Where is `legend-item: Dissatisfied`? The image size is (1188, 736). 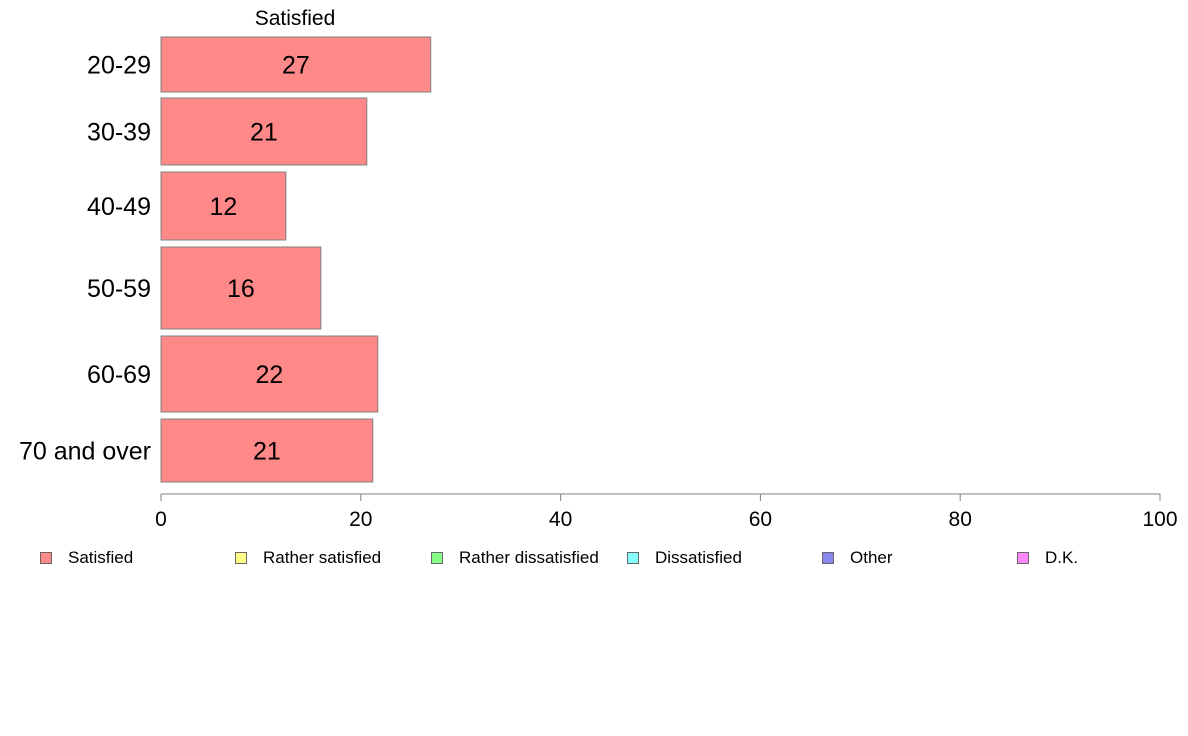
legend-item: Dissatisfied is located at coordinates (684, 558).